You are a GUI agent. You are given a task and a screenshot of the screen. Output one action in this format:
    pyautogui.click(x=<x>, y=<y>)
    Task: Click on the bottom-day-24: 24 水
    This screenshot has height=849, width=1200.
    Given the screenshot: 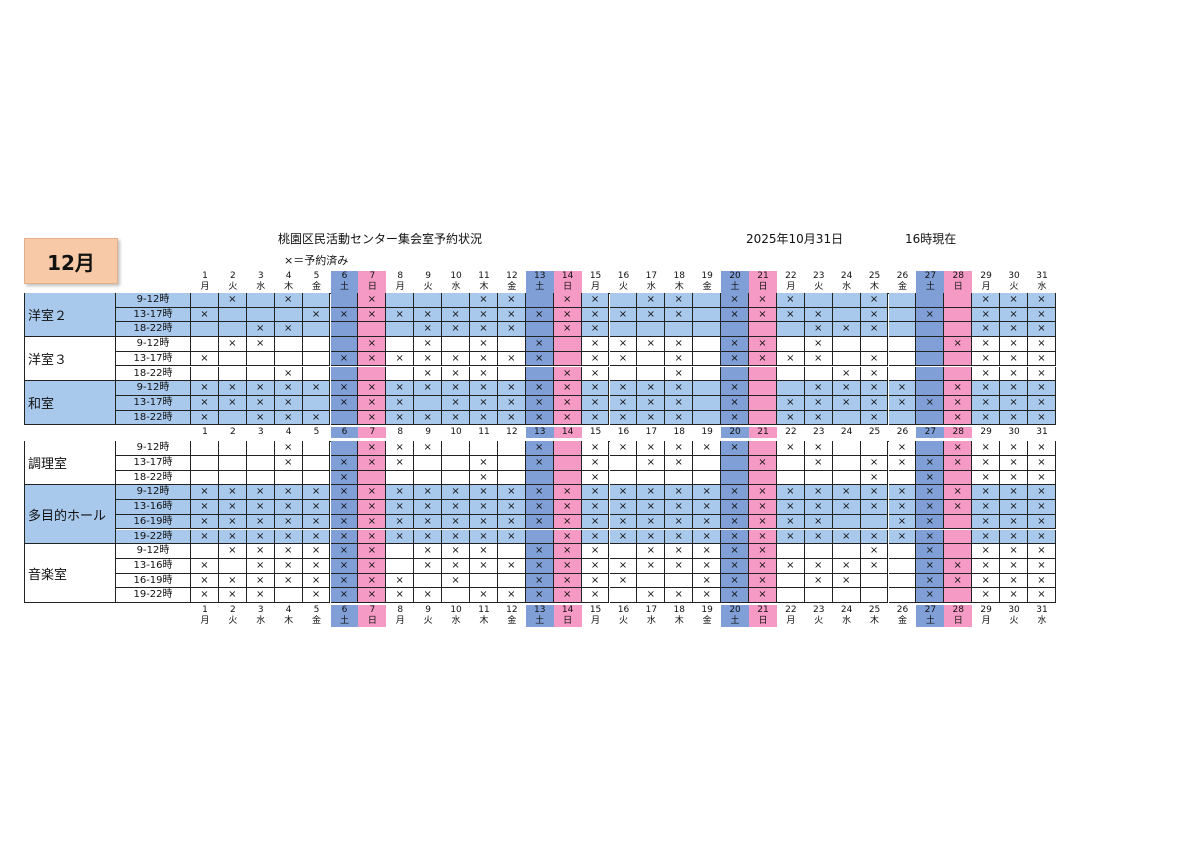 What is the action you would take?
    pyautogui.click(x=847, y=616)
    